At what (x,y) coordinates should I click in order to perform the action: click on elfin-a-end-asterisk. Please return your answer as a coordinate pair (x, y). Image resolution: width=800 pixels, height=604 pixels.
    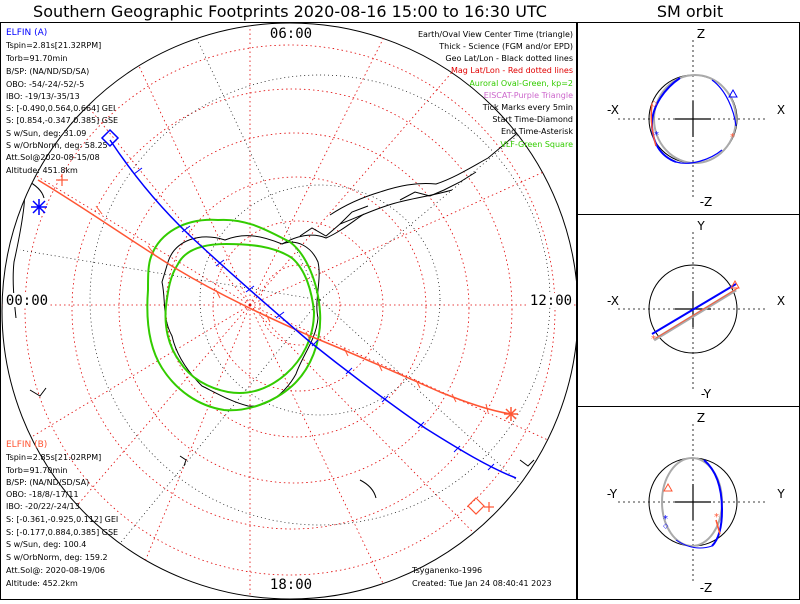
    Looking at the image, I should click on (39, 207).